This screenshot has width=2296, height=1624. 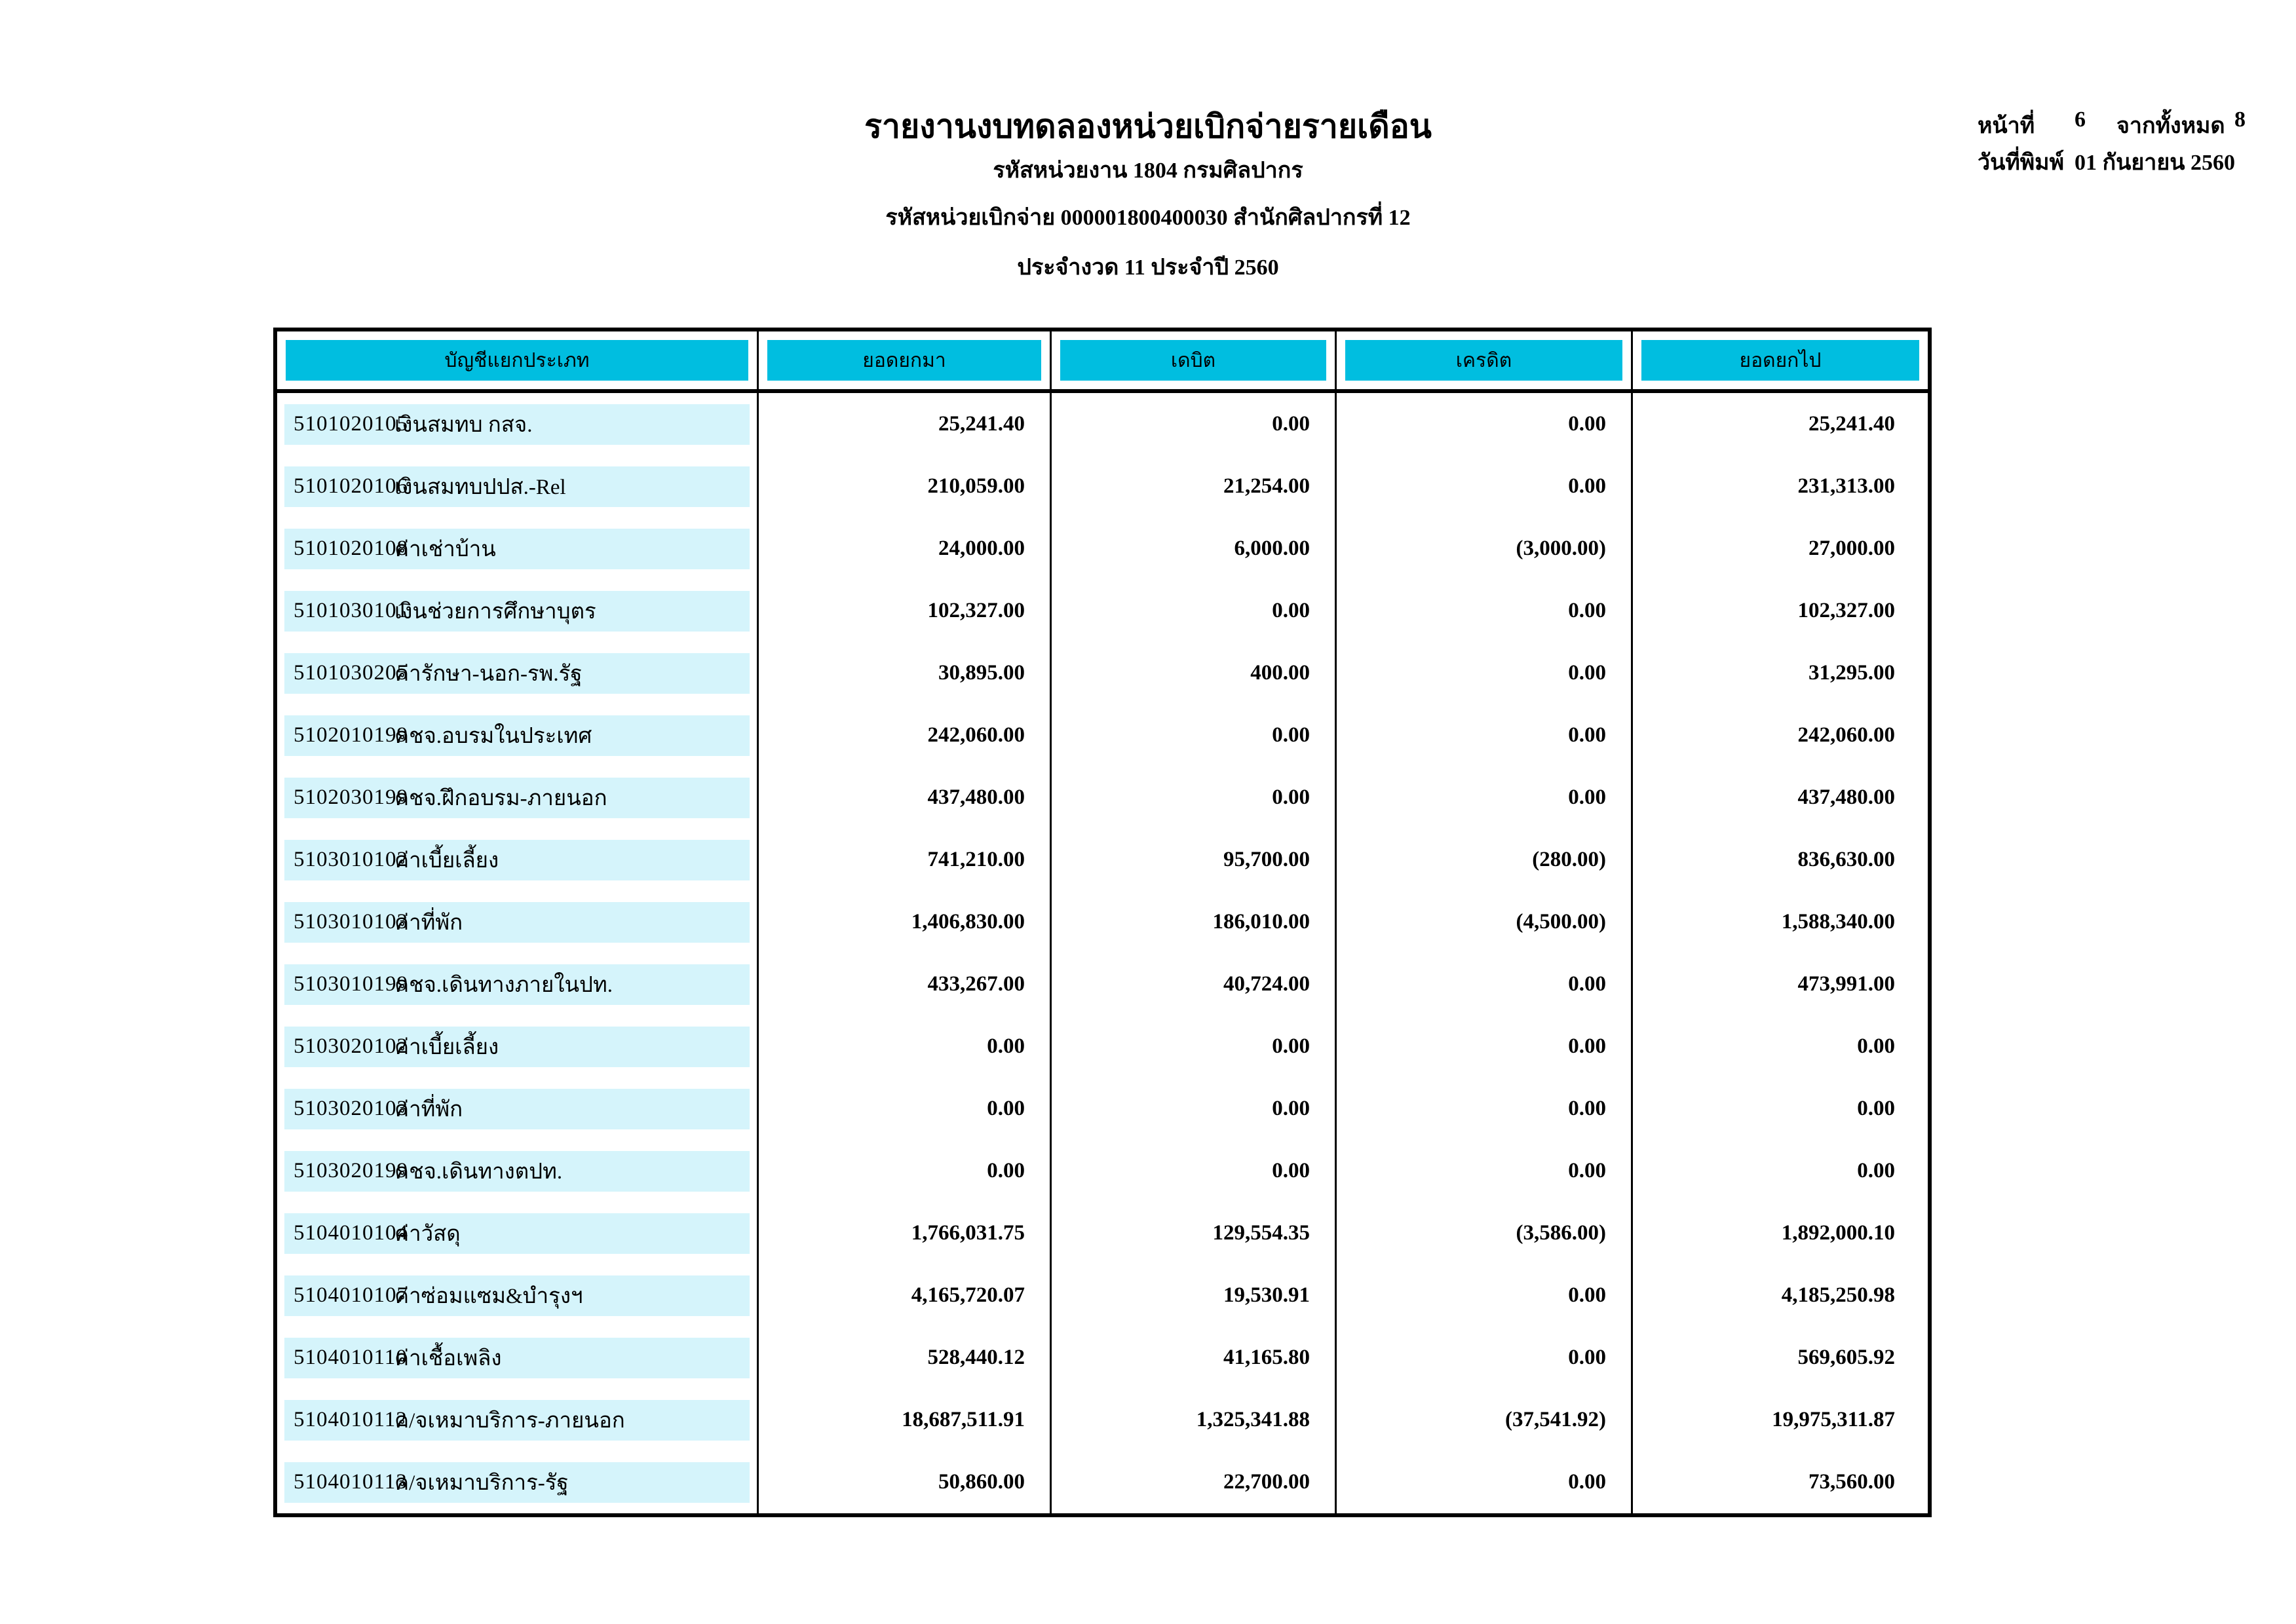 I want to click on balance-carried-cell: 231,313.00, so click(x=1779, y=486).